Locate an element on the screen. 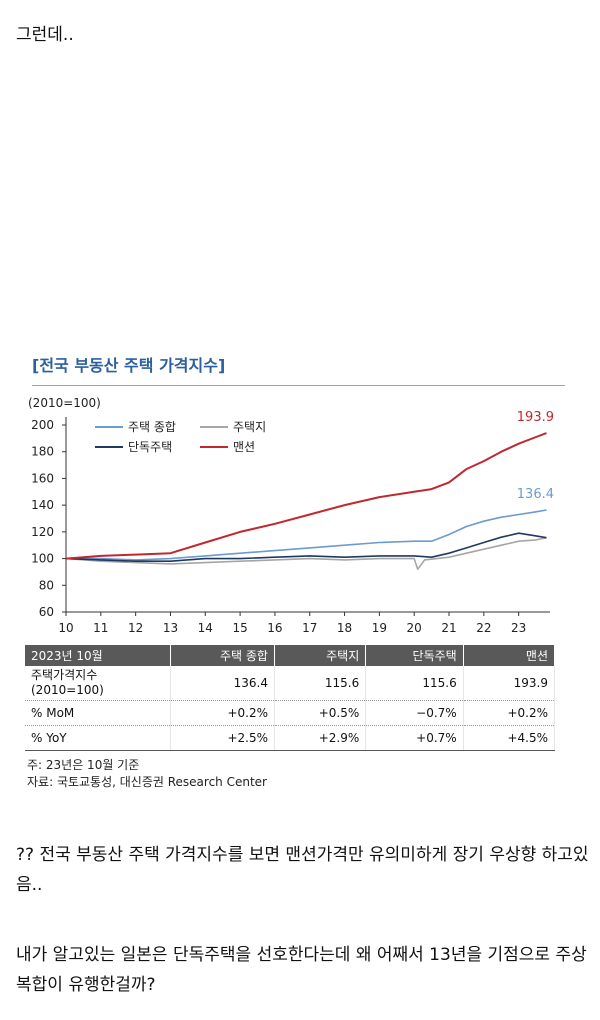 Image resolution: width=600 pixels, height=1020 pixels. y-tick-label: 100 is located at coordinates (42, 559).